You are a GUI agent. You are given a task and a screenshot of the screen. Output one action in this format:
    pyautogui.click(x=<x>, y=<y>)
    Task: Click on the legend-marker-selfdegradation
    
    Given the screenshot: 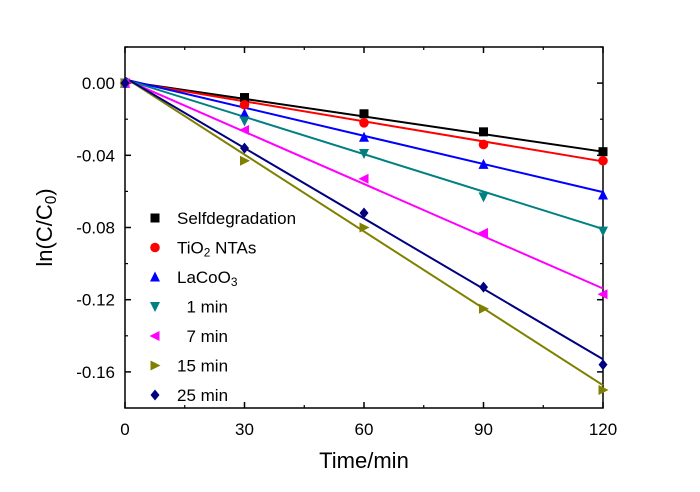 What is the action you would take?
    pyautogui.click(x=155, y=218)
    